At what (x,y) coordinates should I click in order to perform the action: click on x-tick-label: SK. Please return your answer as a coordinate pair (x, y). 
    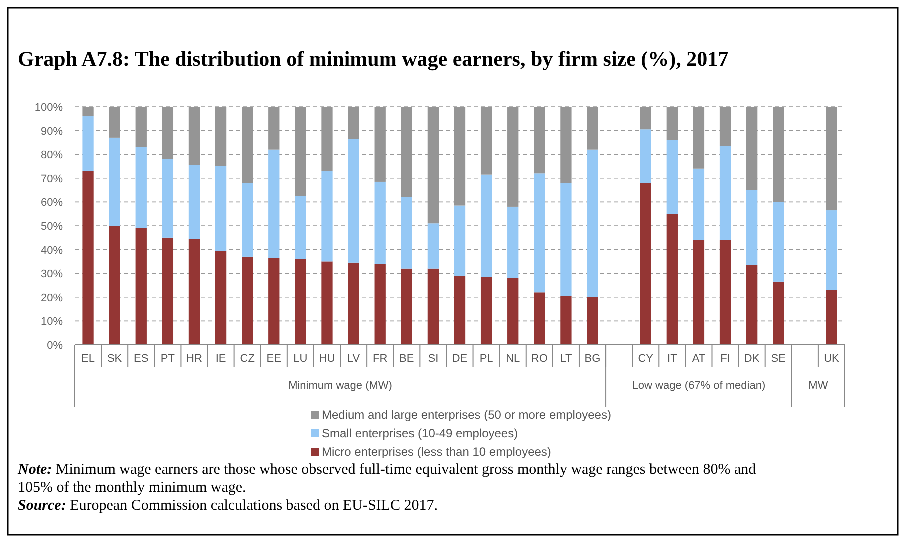
    Looking at the image, I should click on (115, 359).